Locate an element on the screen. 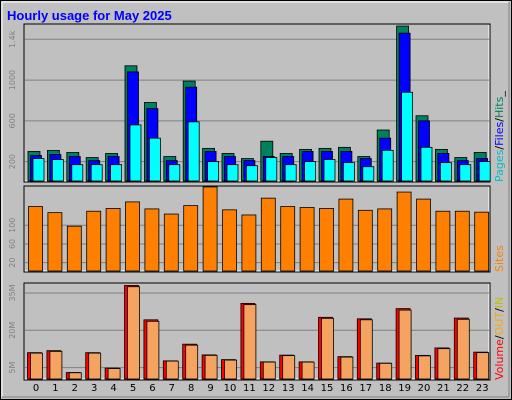 This screenshot has width=512, height=400. y-tick-label: 5M is located at coordinates (12, 367).